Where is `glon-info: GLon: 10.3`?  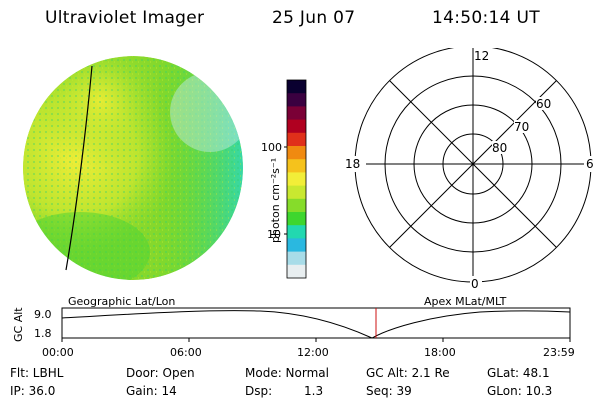
glon-info: GLon: 10.3 is located at coordinates (520, 391).